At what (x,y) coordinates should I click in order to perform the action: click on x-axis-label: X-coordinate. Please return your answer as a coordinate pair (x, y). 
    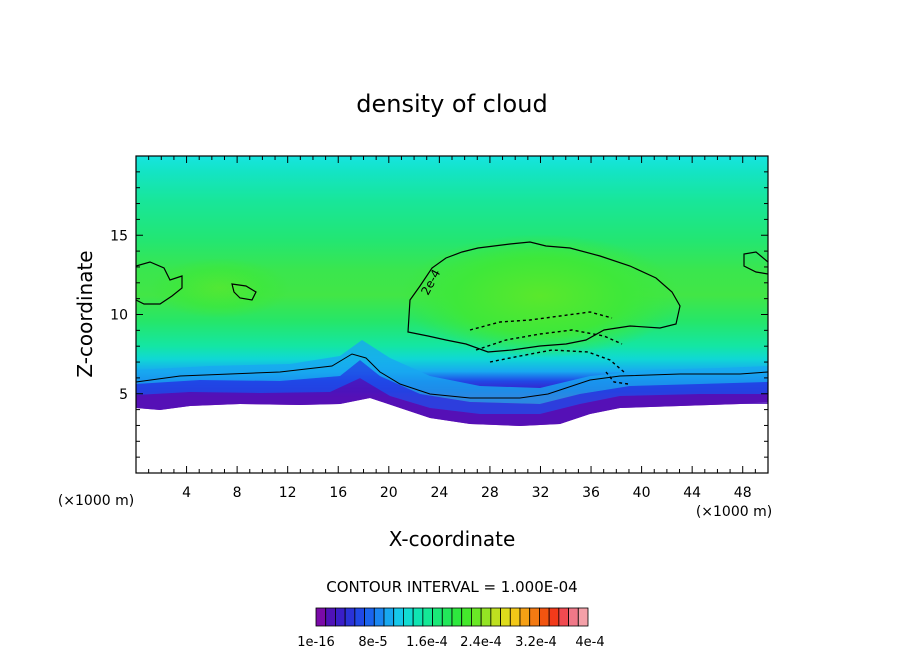
    Looking at the image, I should click on (452, 539).